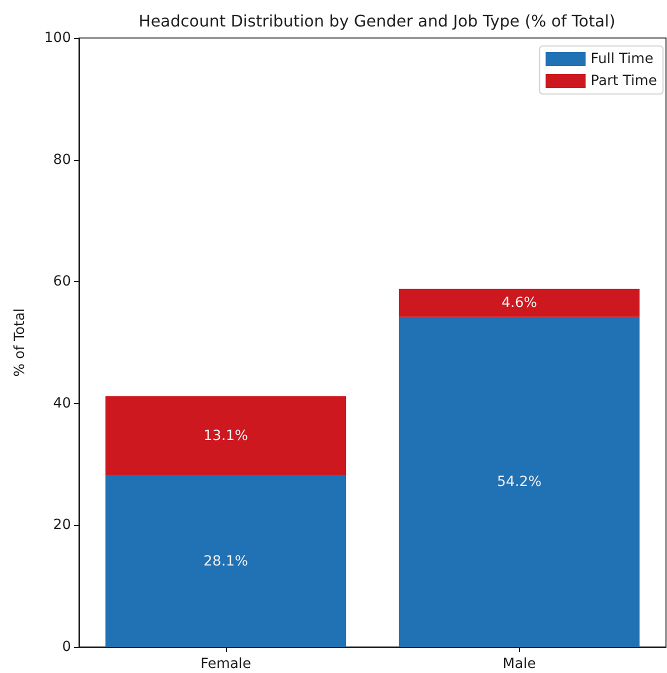 The image size is (667, 673). What do you see at coordinates (20, 342) in the screenshot?
I see `y-axis-title: % of Total` at bounding box center [20, 342].